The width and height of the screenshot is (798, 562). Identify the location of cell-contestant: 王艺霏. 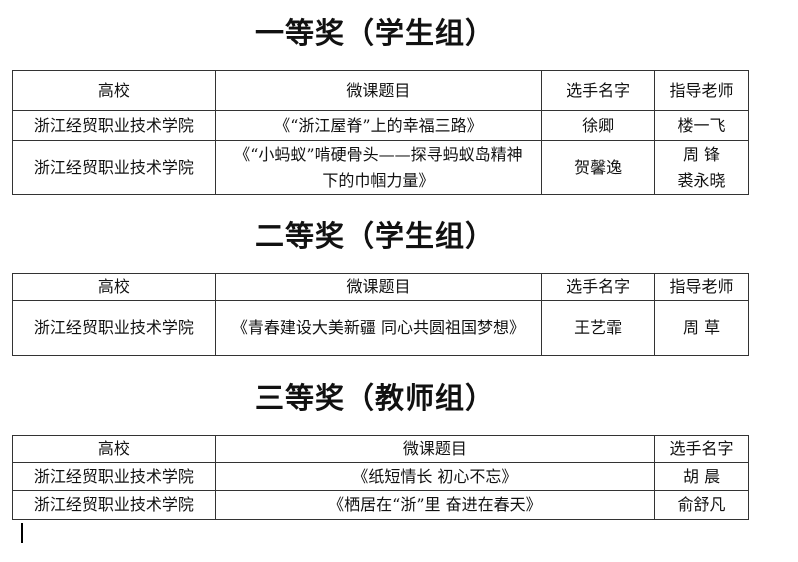
(598, 328).